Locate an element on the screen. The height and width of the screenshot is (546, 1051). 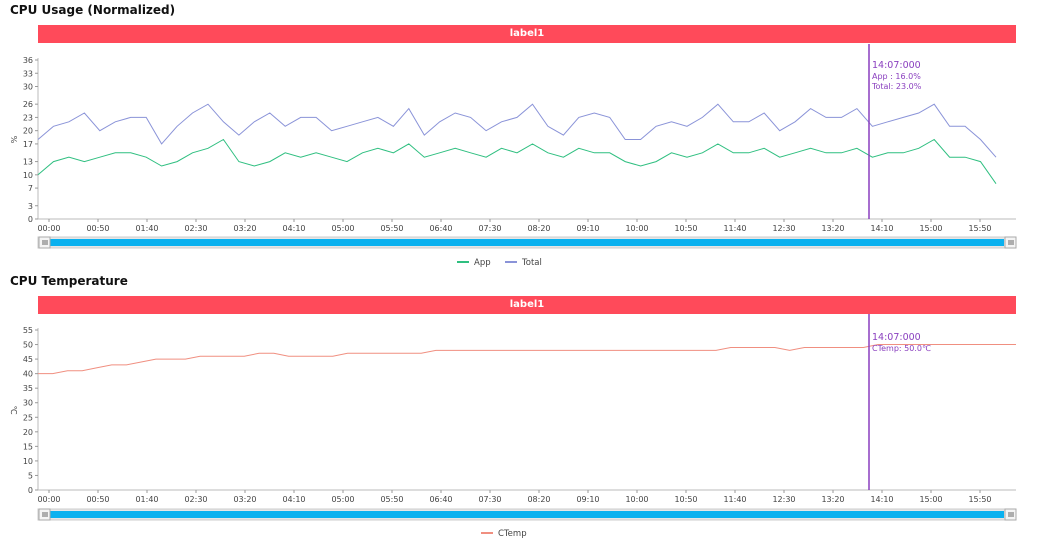
y-tick-label: 33 is located at coordinates (28, 73).